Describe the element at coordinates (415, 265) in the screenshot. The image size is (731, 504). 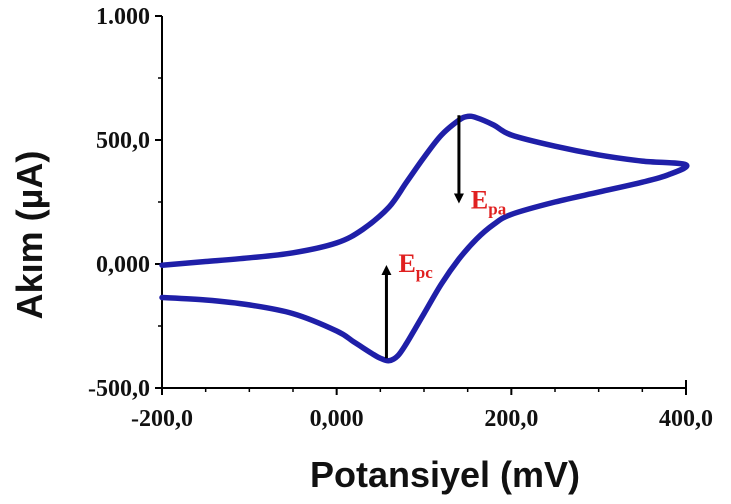
I see `annotation-label: Epc` at that location.